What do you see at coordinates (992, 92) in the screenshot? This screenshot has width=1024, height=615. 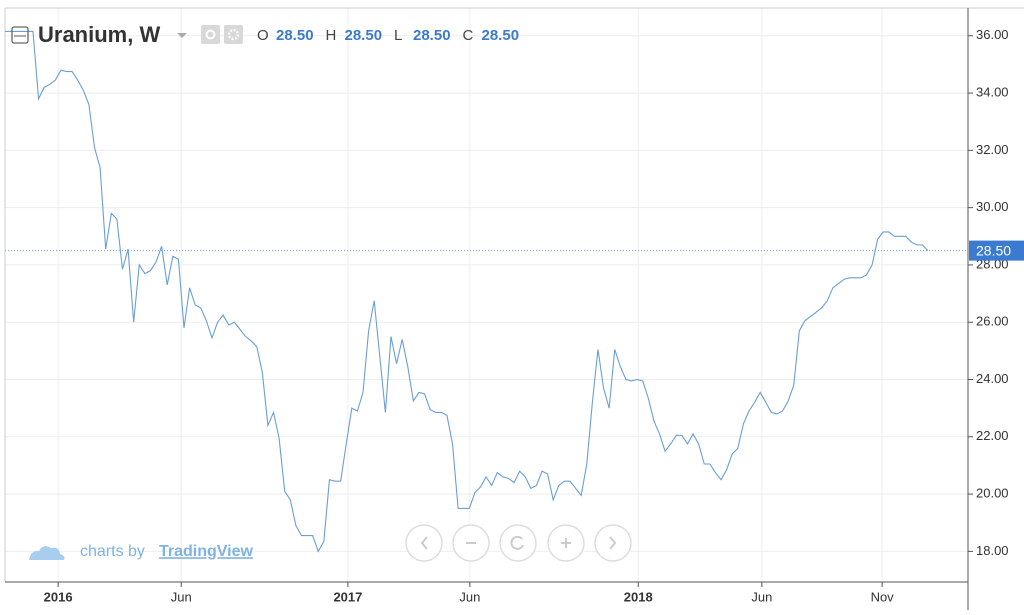 I see `y-tick-label: 34.00` at bounding box center [992, 92].